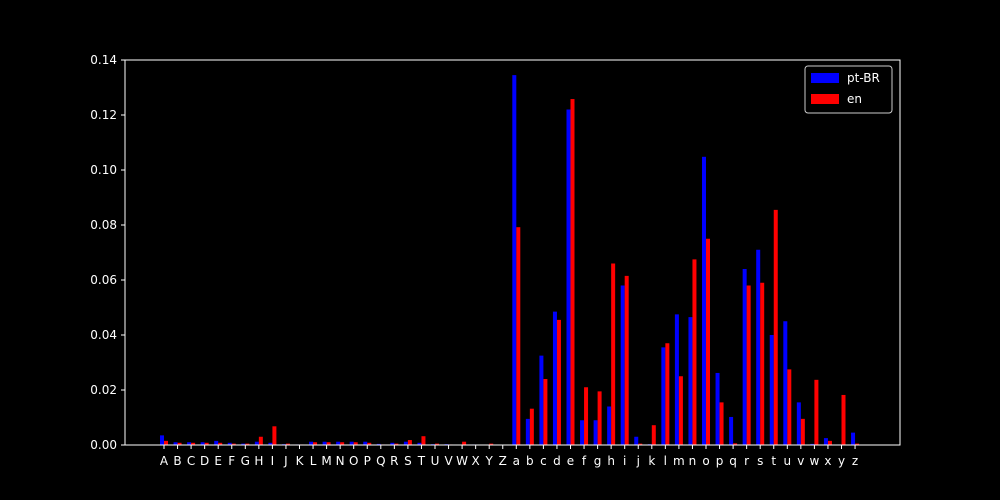 The height and width of the screenshot is (500, 1000). What do you see at coordinates (340, 461) in the screenshot?
I see `x-tick-label: N` at bounding box center [340, 461].